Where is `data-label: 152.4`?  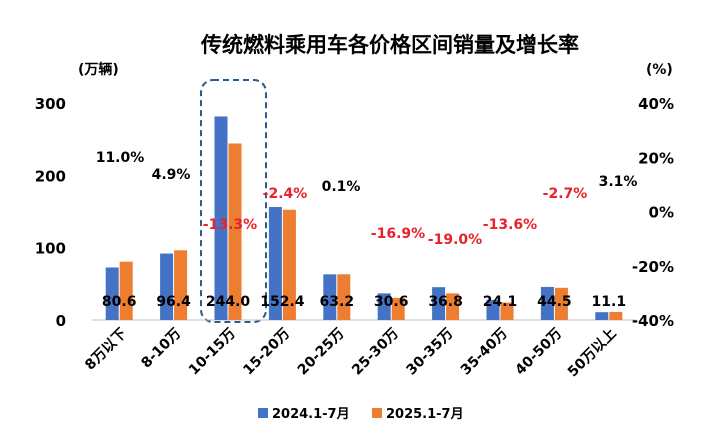
data-label: 152.4 is located at coordinates (282, 302).